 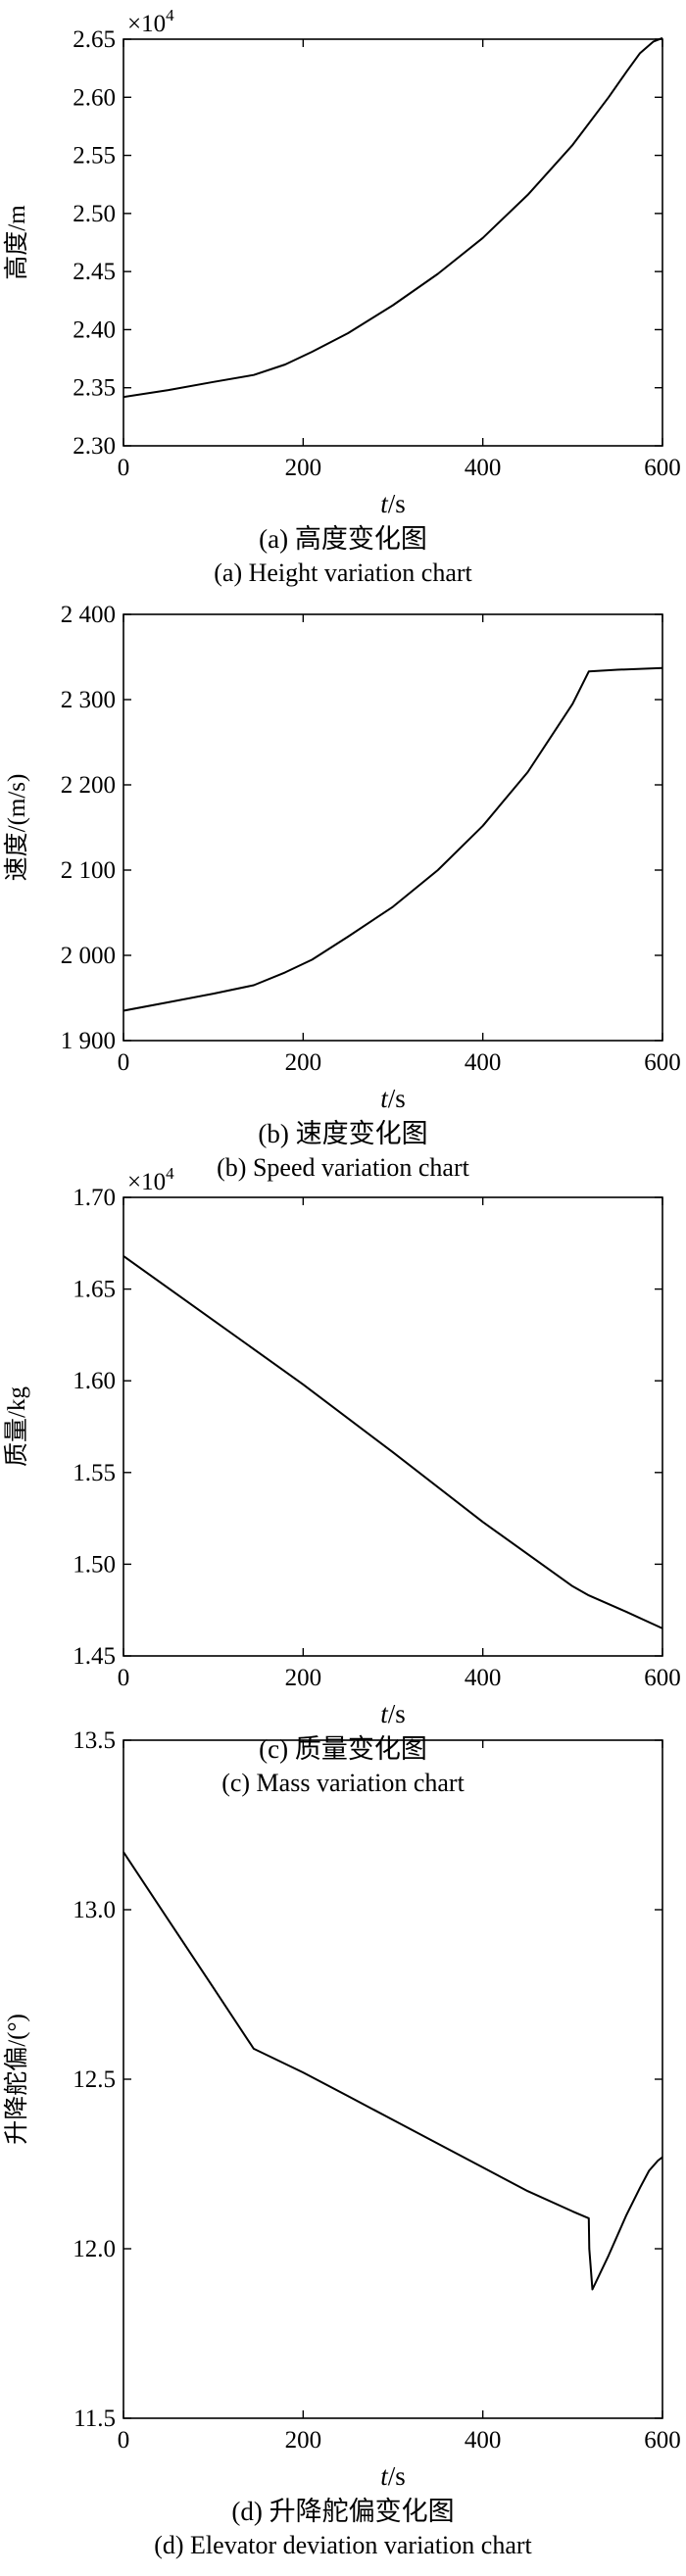 I want to click on y-tick-label: 11.5, so click(x=95, y=2419).